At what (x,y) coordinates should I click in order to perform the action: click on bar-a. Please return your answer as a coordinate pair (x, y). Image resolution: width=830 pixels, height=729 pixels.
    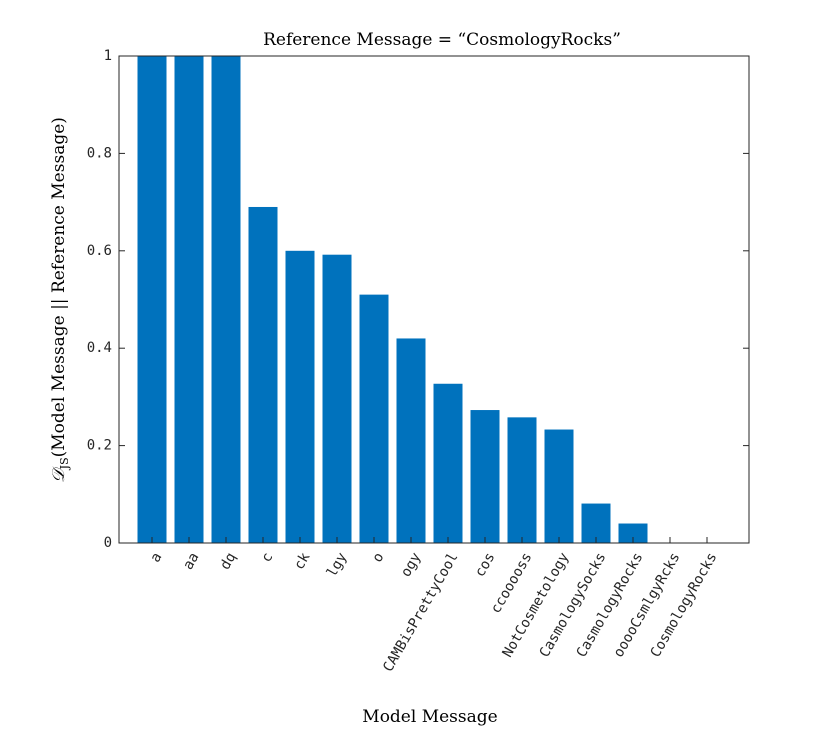
    Looking at the image, I should click on (152, 299).